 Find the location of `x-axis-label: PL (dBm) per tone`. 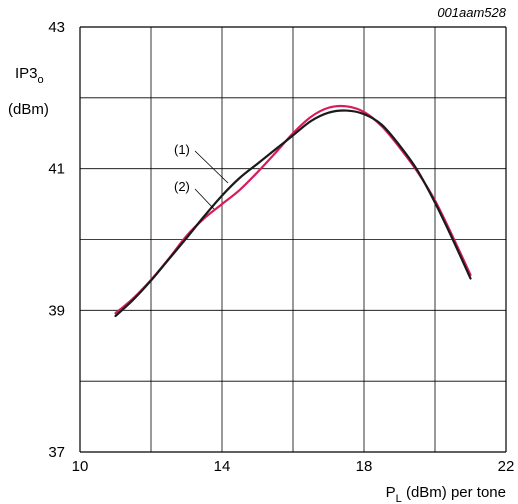

x-axis-label: PL (dBm) per tone is located at coordinates (446, 494).